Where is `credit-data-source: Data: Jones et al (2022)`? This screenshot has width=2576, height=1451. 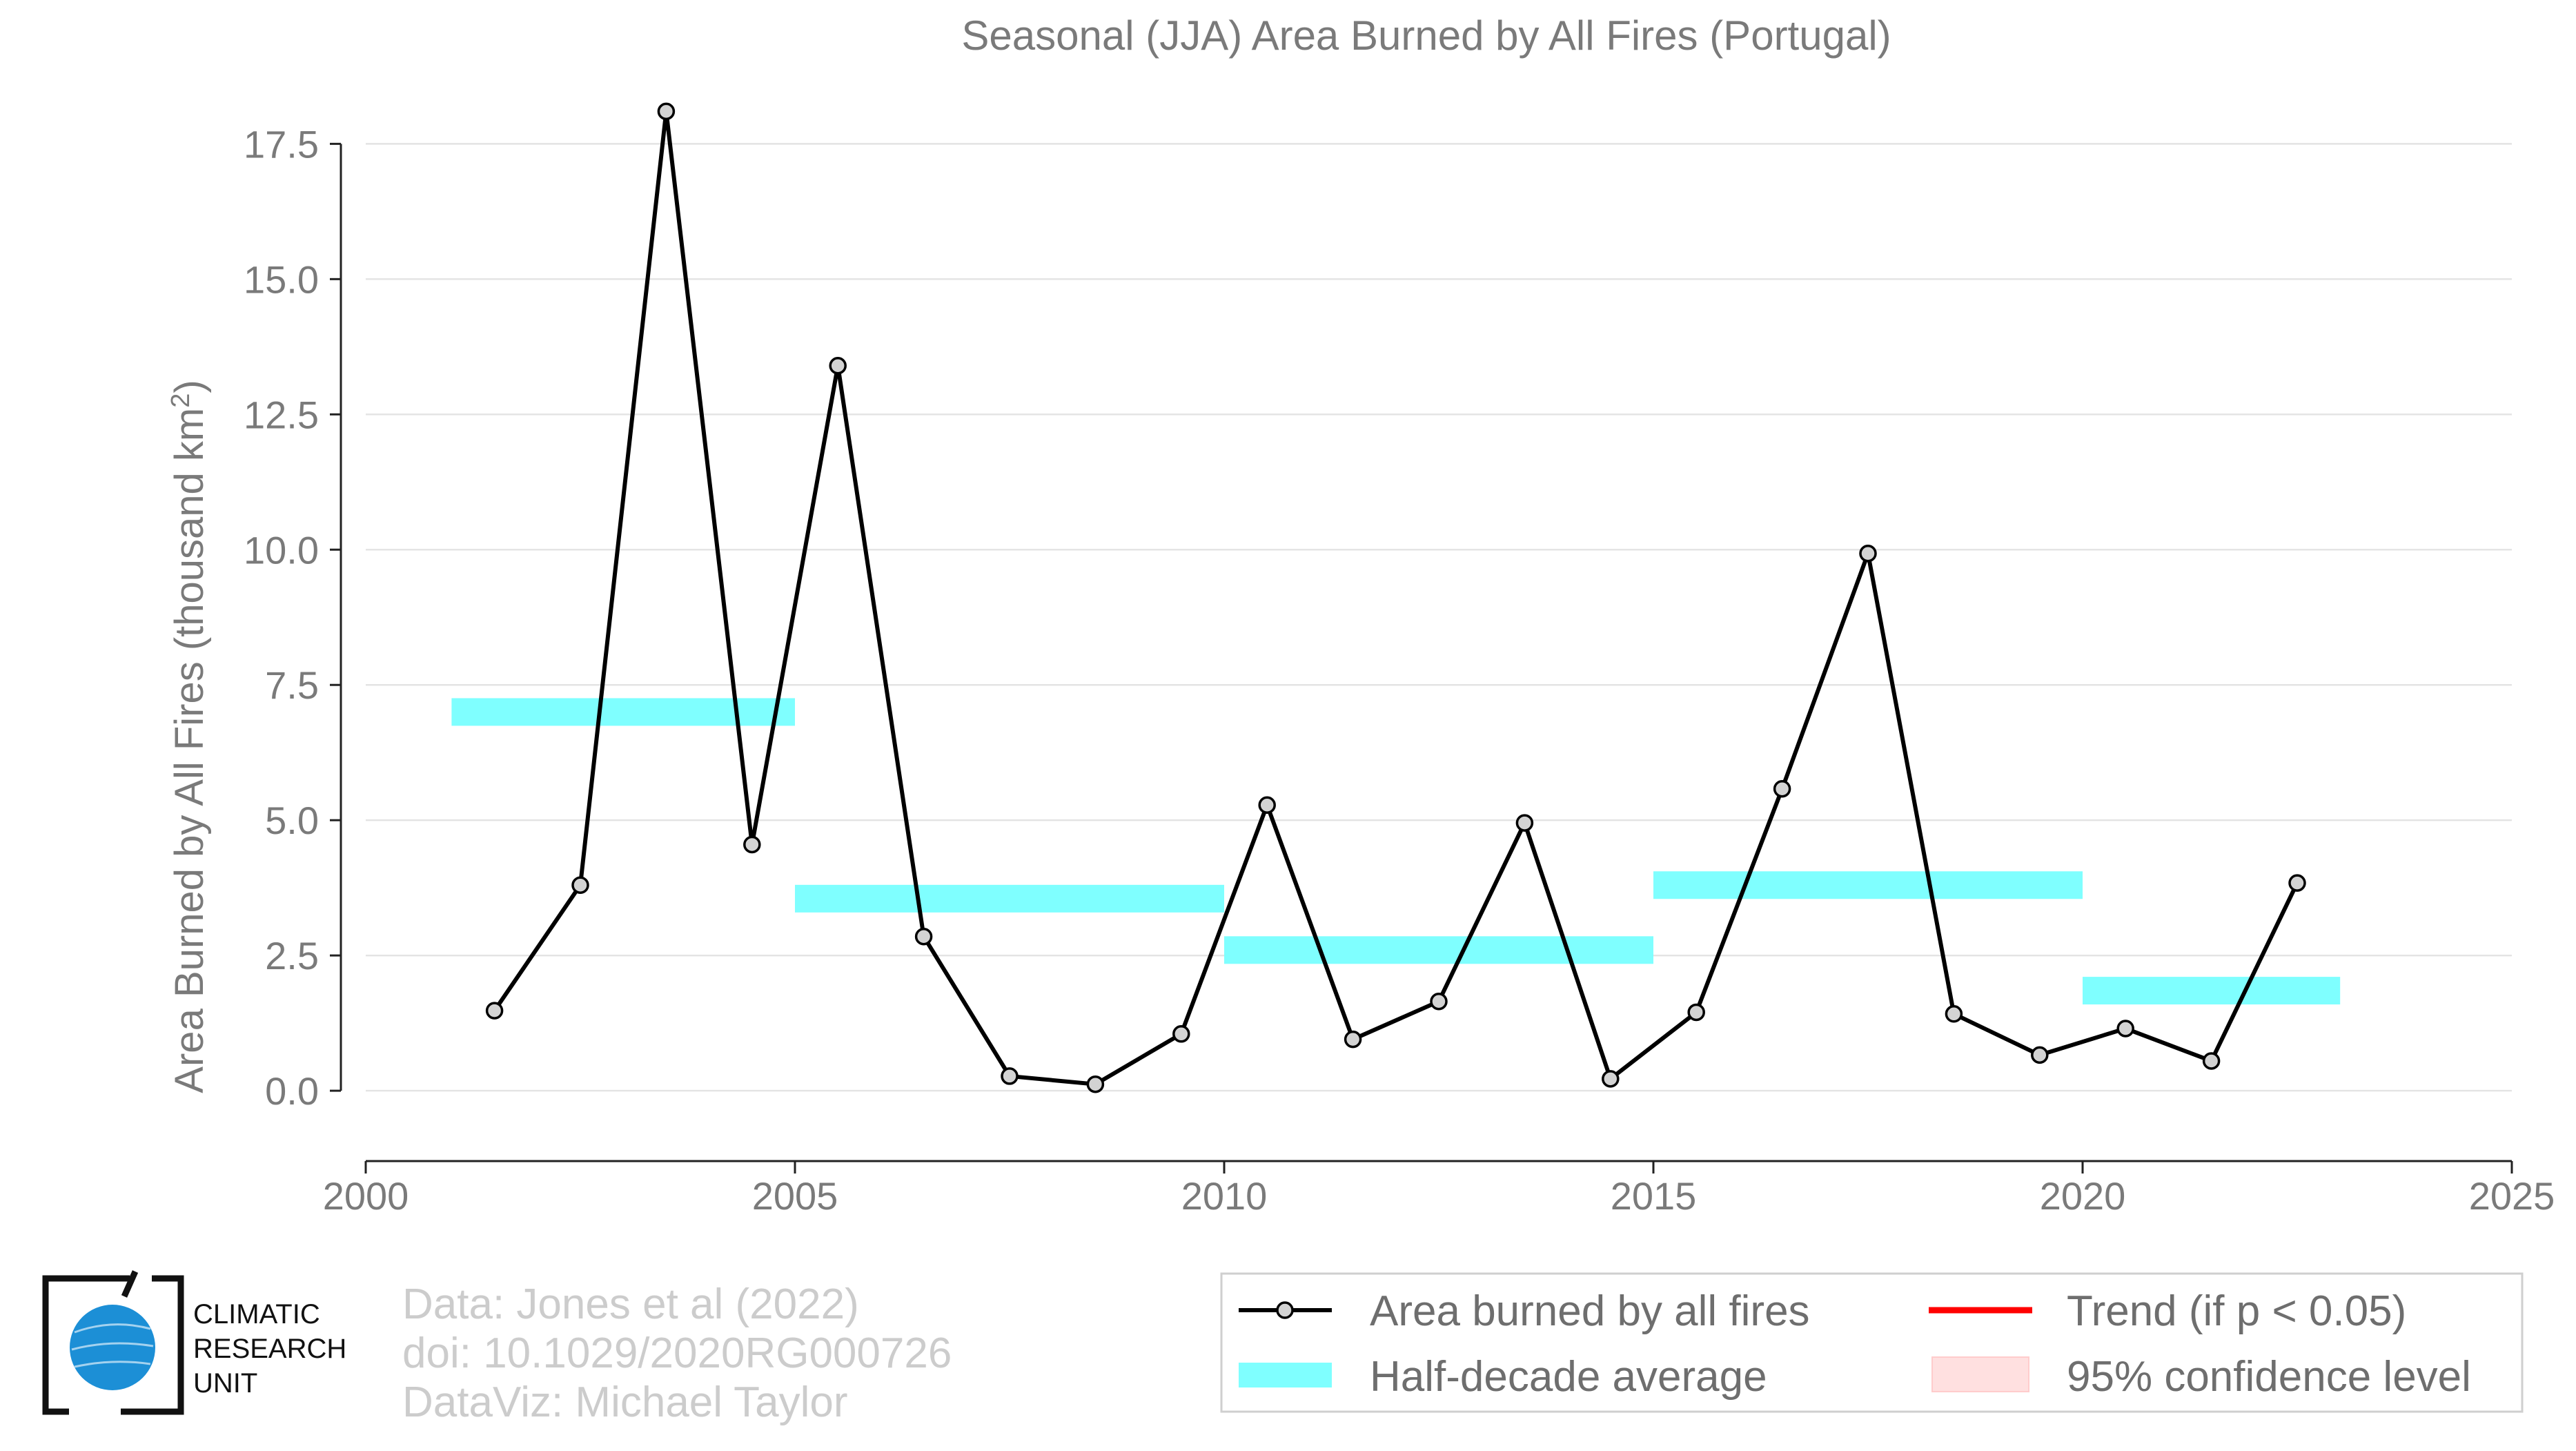
credit-data-source: Data: Jones et al (2022) is located at coordinates (630, 1304).